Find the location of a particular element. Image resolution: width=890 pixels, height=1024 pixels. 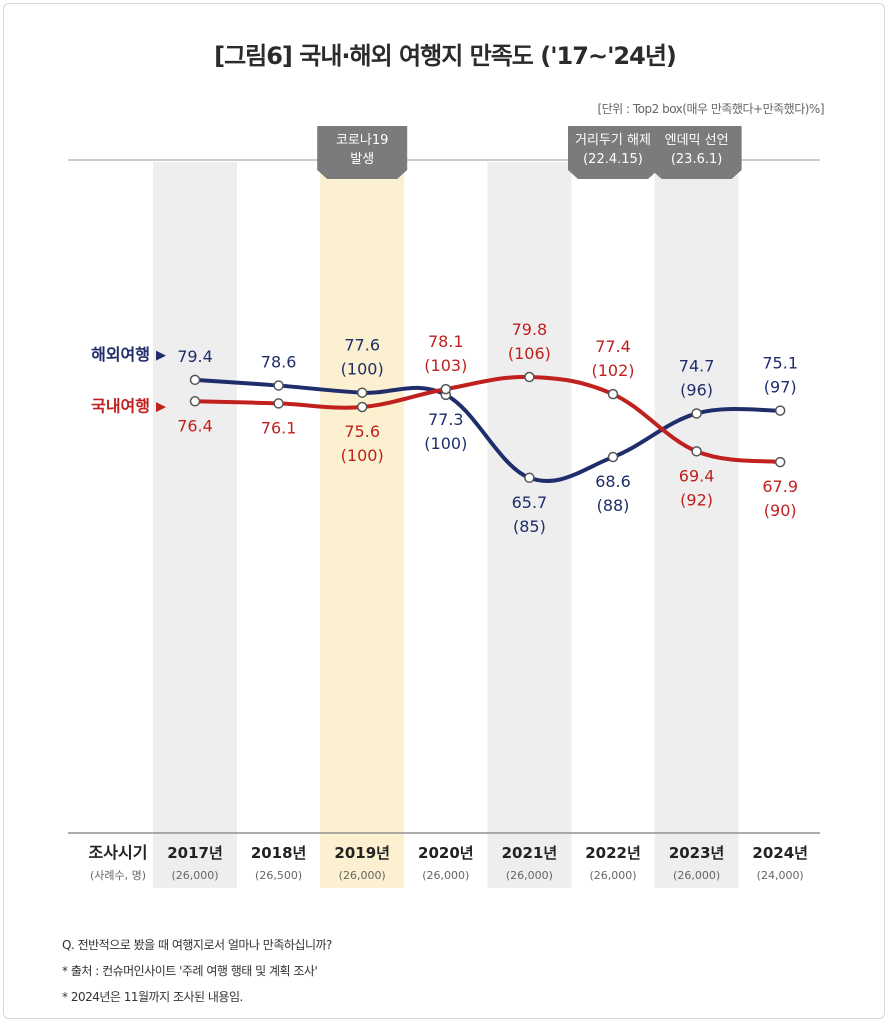

index-label: (92) is located at coordinates (696, 499).